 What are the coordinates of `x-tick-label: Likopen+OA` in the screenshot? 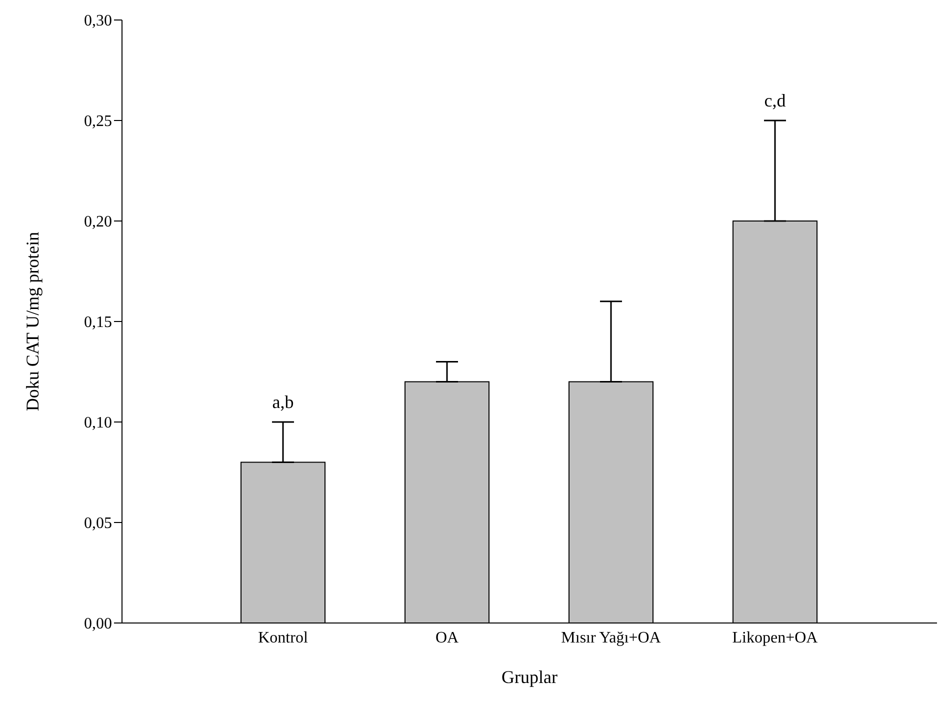 It's located at (775, 637).